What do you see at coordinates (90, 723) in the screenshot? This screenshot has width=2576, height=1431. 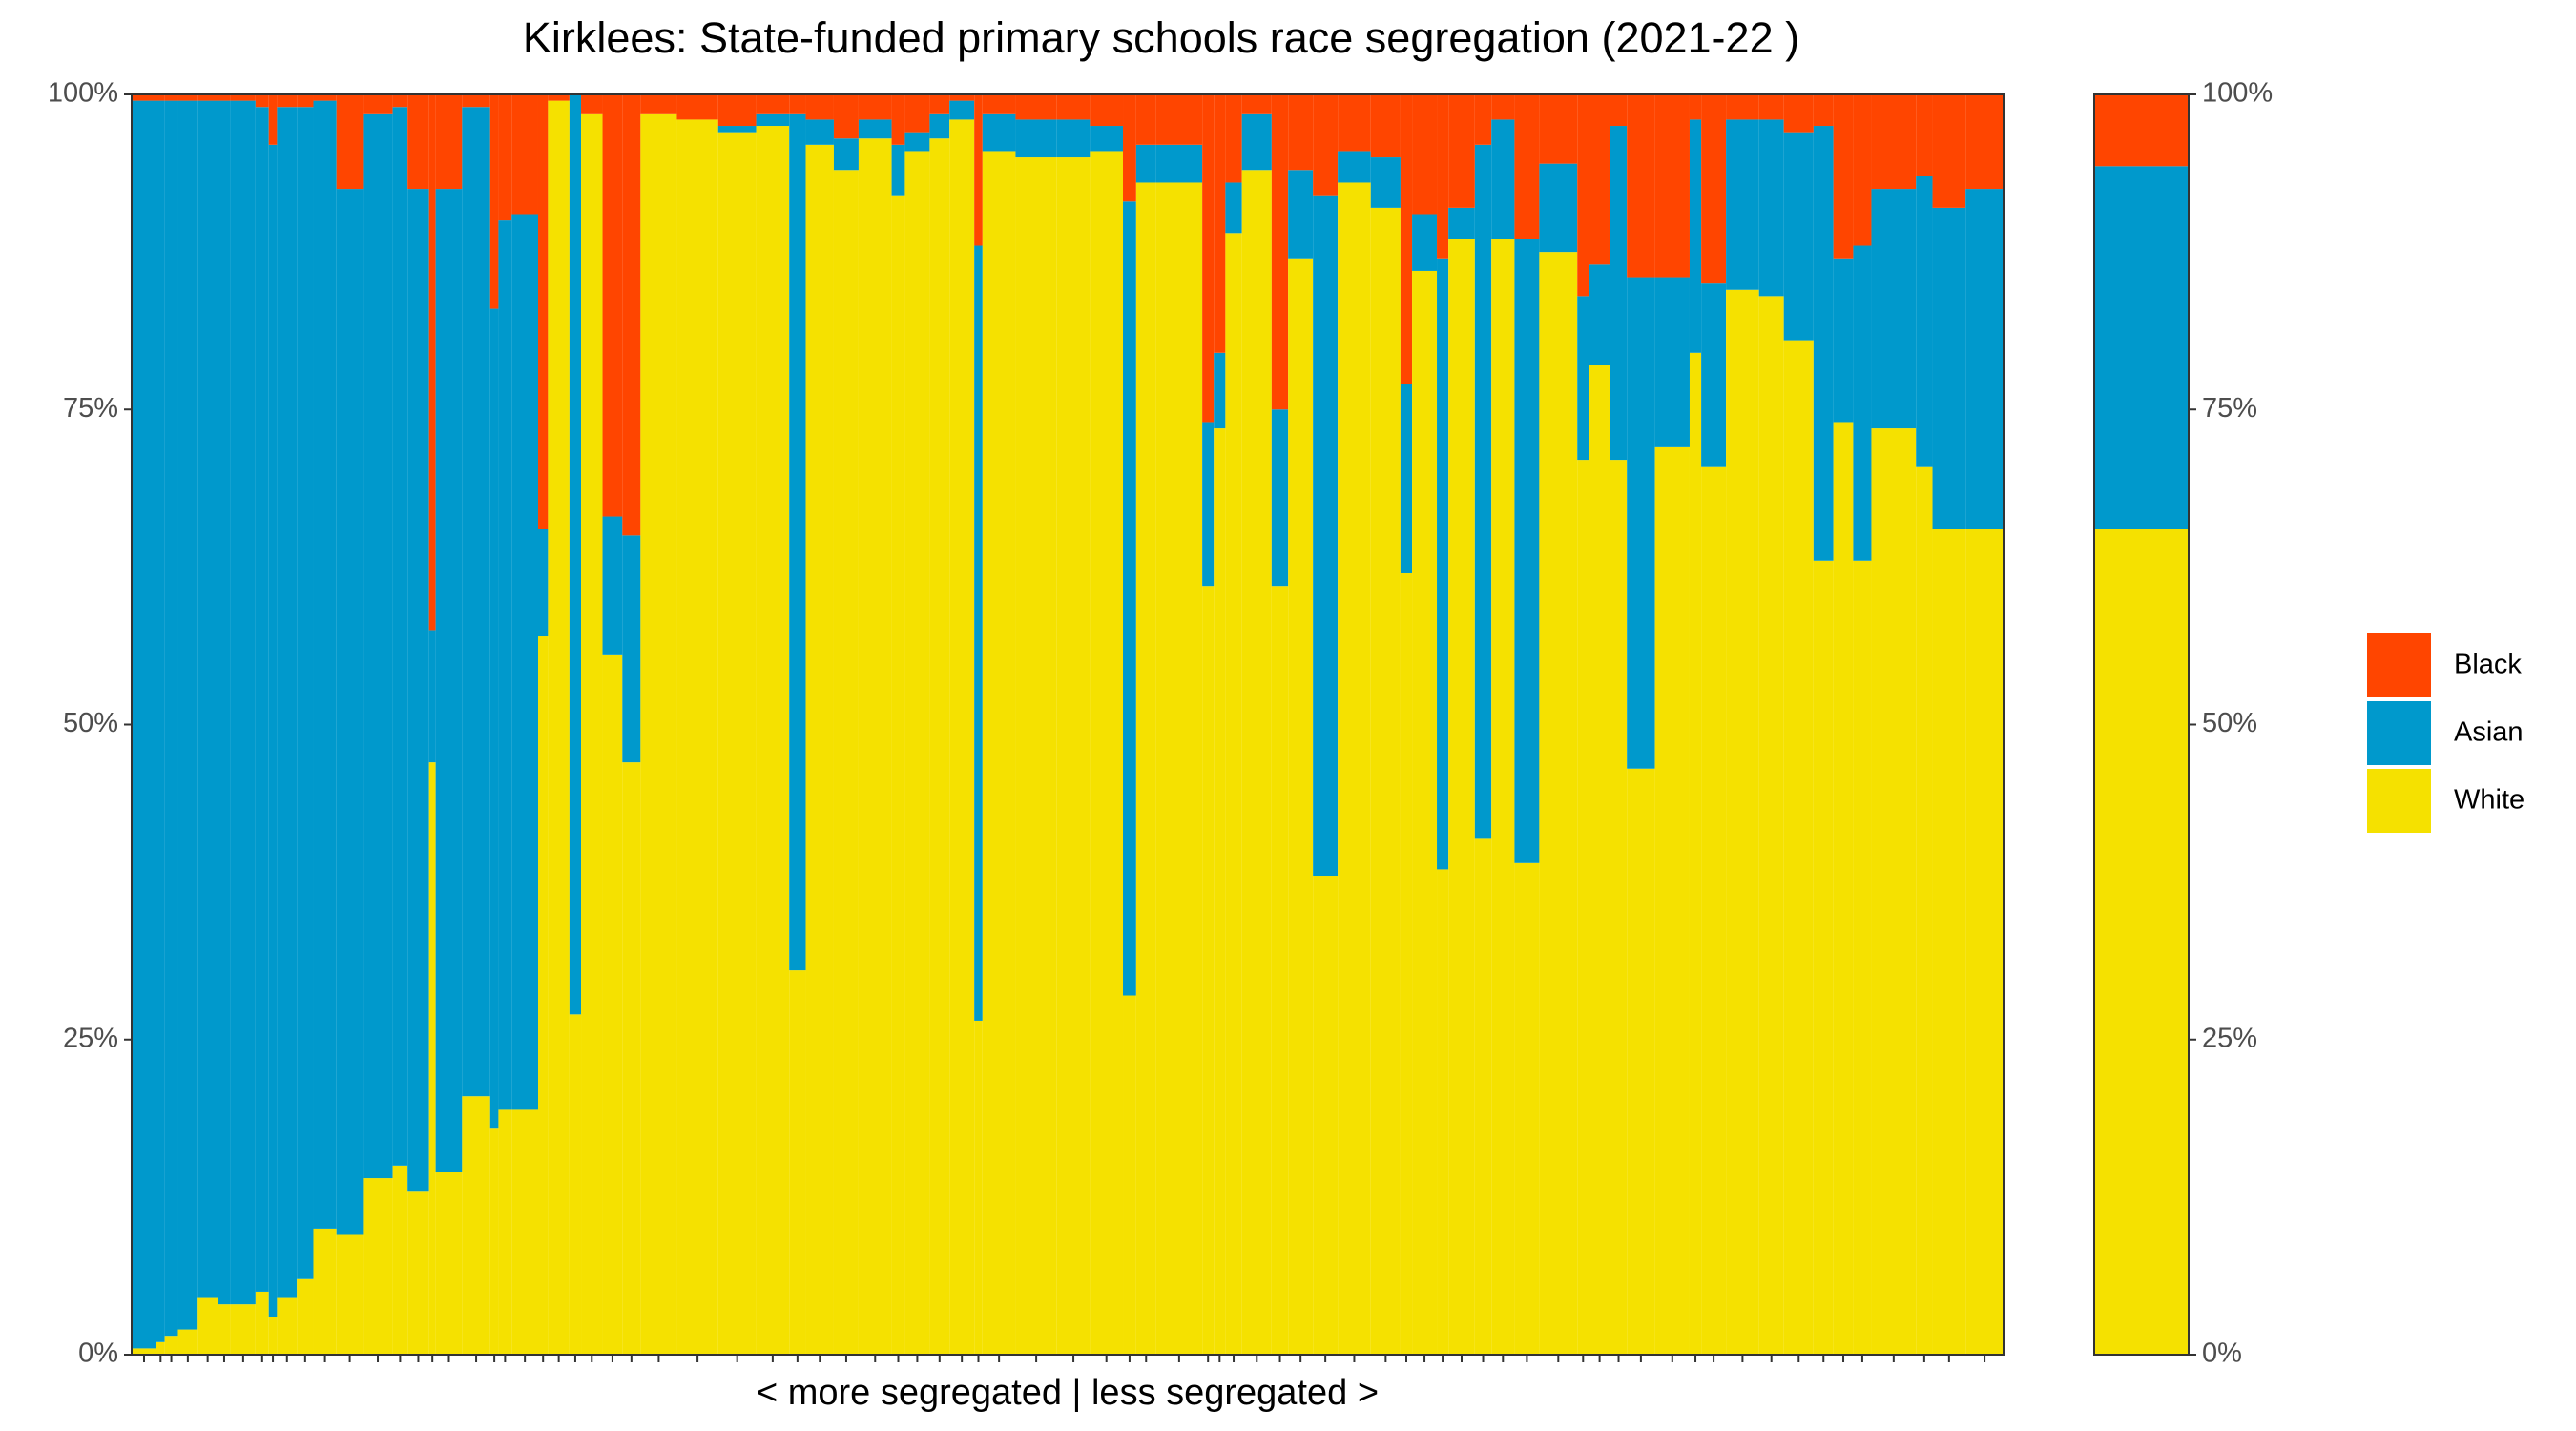 I see `y-tick-label: 50%` at bounding box center [90, 723].